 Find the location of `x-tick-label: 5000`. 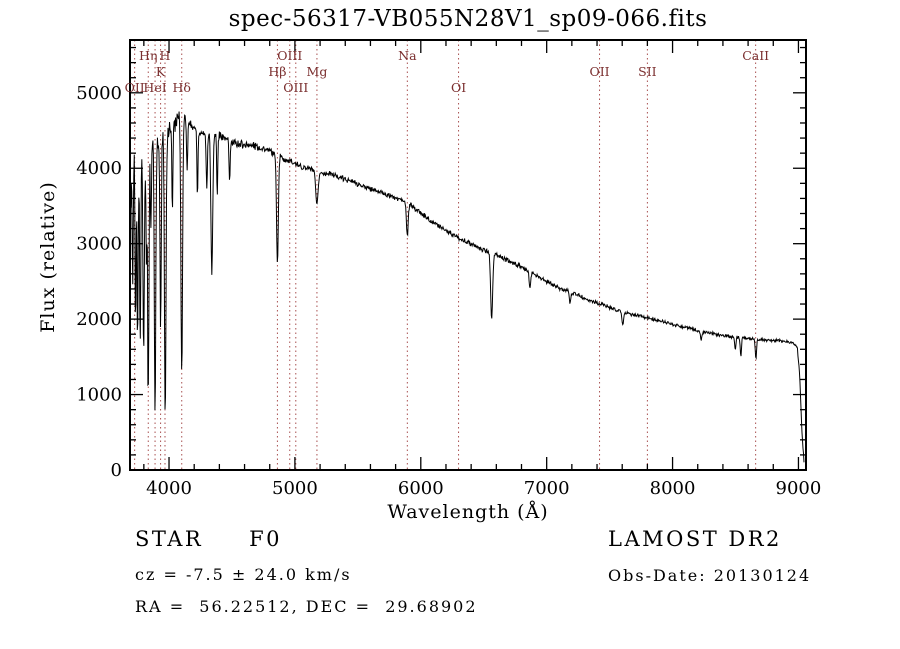

x-tick-label: 5000 is located at coordinates (295, 488).